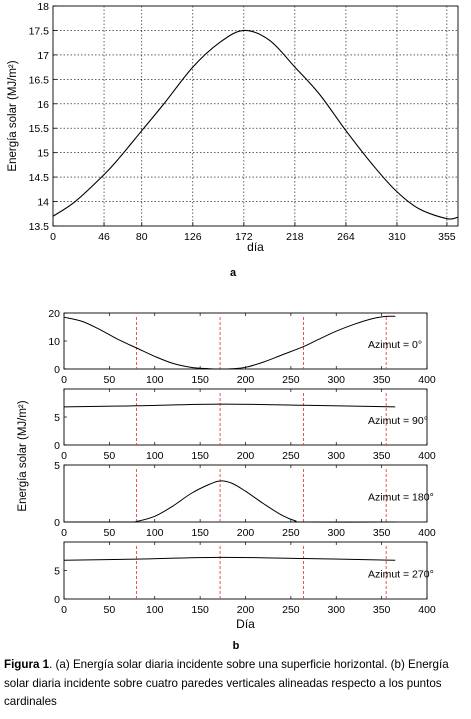 Image resolution: width=471 pixels, height=719 pixels. Describe the element at coordinates (39, 227) in the screenshot. I see `panel-a-y-tick-label: 13.5` at that location.